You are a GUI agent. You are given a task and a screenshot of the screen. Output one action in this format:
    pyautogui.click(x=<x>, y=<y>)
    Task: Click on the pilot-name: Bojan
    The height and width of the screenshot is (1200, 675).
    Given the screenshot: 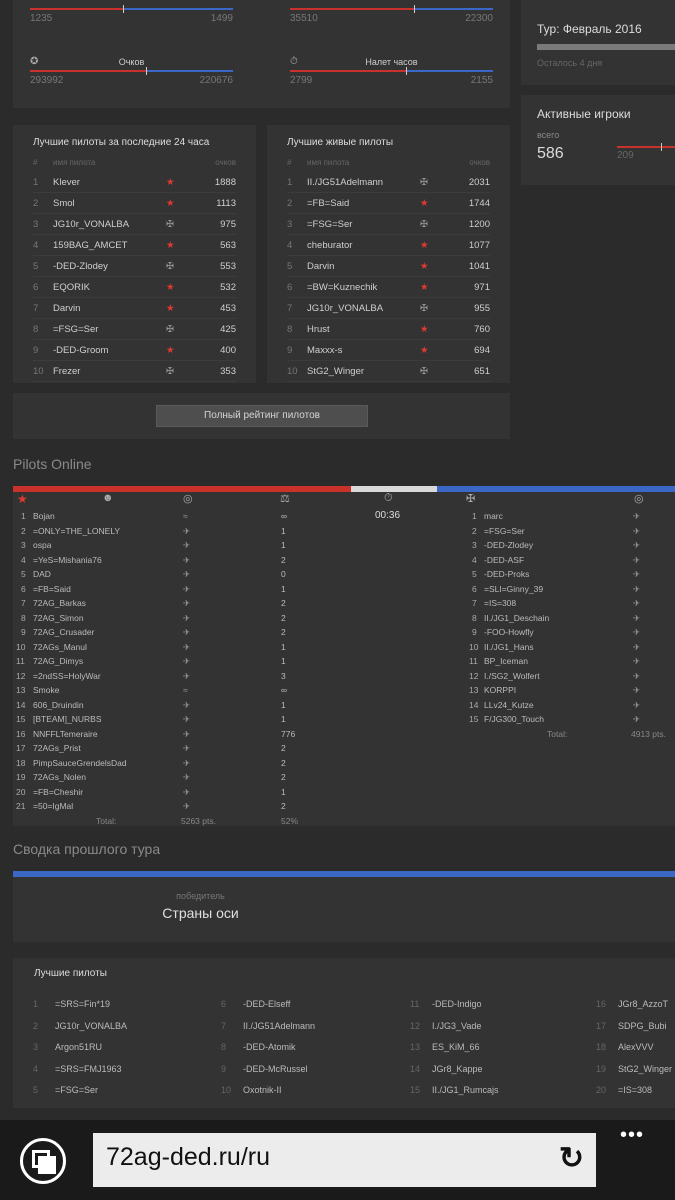 What is the action you would take?
    pyautogui.click(x=44, y=516)
    